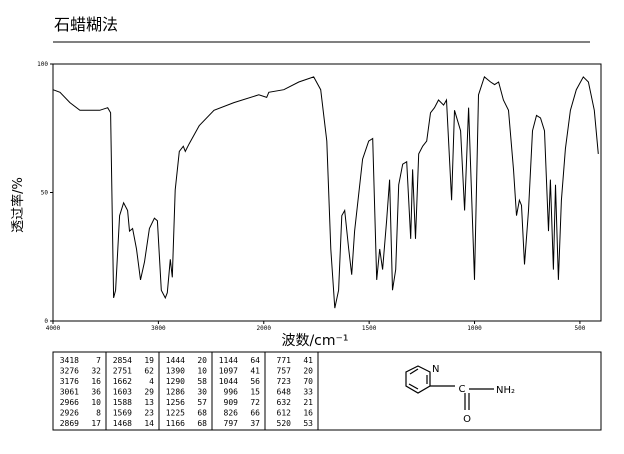 The height and width of the screenshot is (454, 624). What do you see at coordinates (202, 392) in the screenshot?
I see `peak-transmittance: 30` at bounding box center [202, 392].